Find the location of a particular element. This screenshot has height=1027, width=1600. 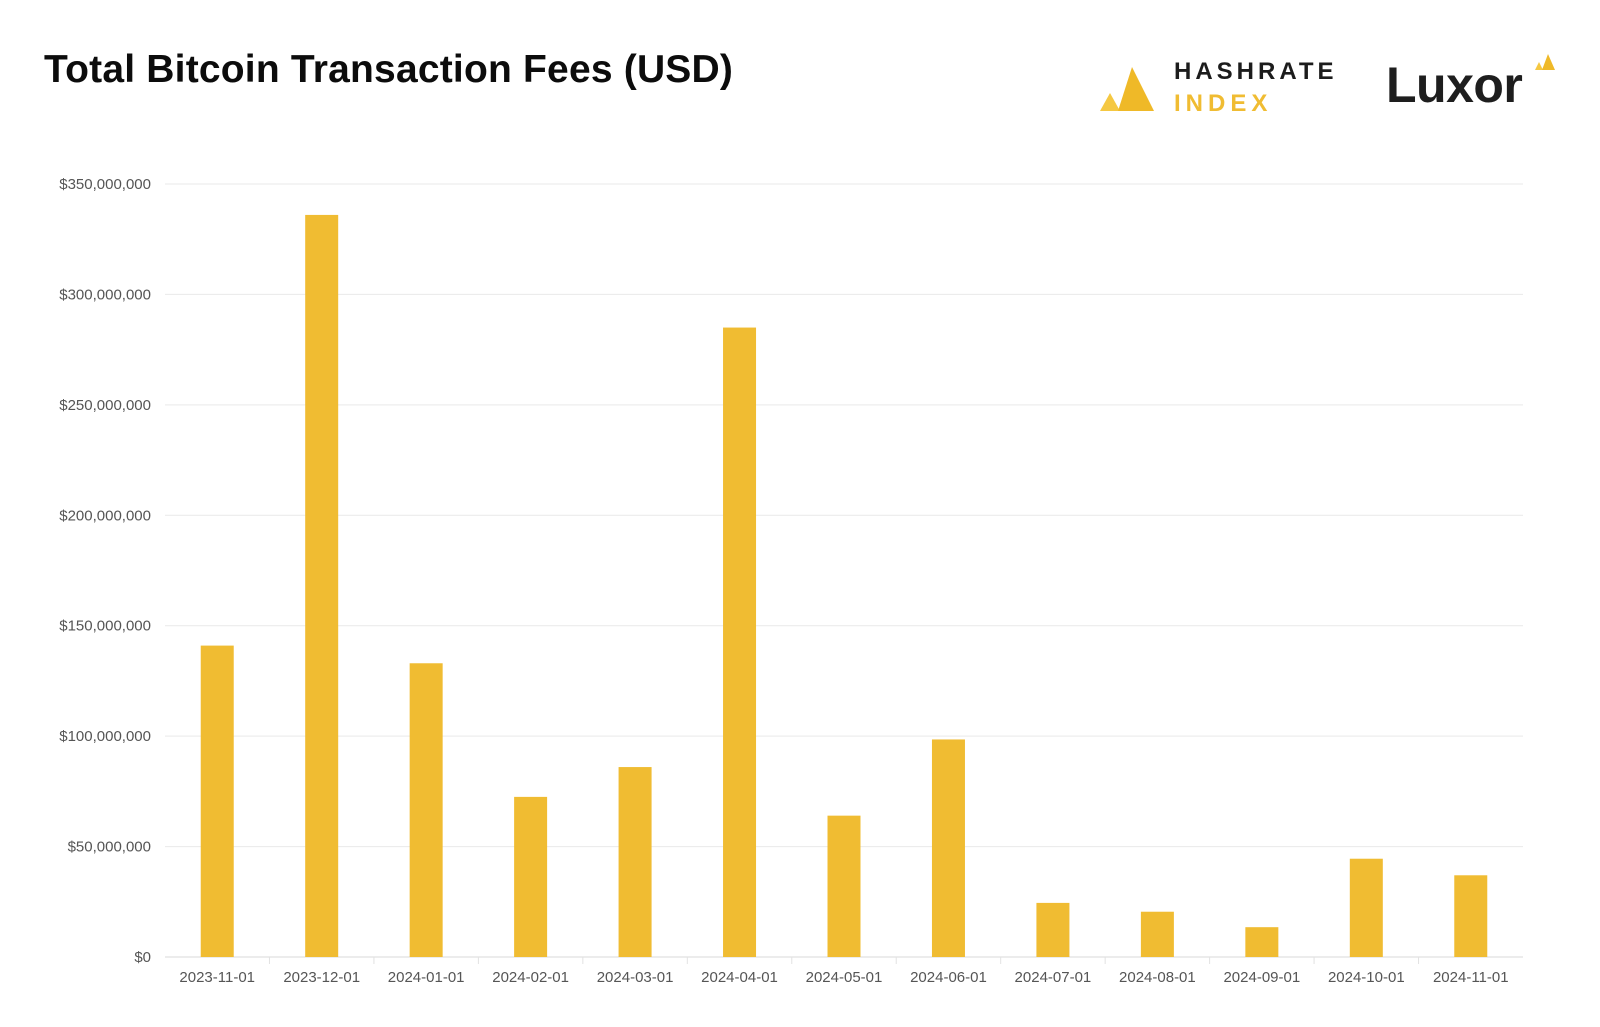

x-tick-label: 2024-05-01 is located at coordinates (844, 977).